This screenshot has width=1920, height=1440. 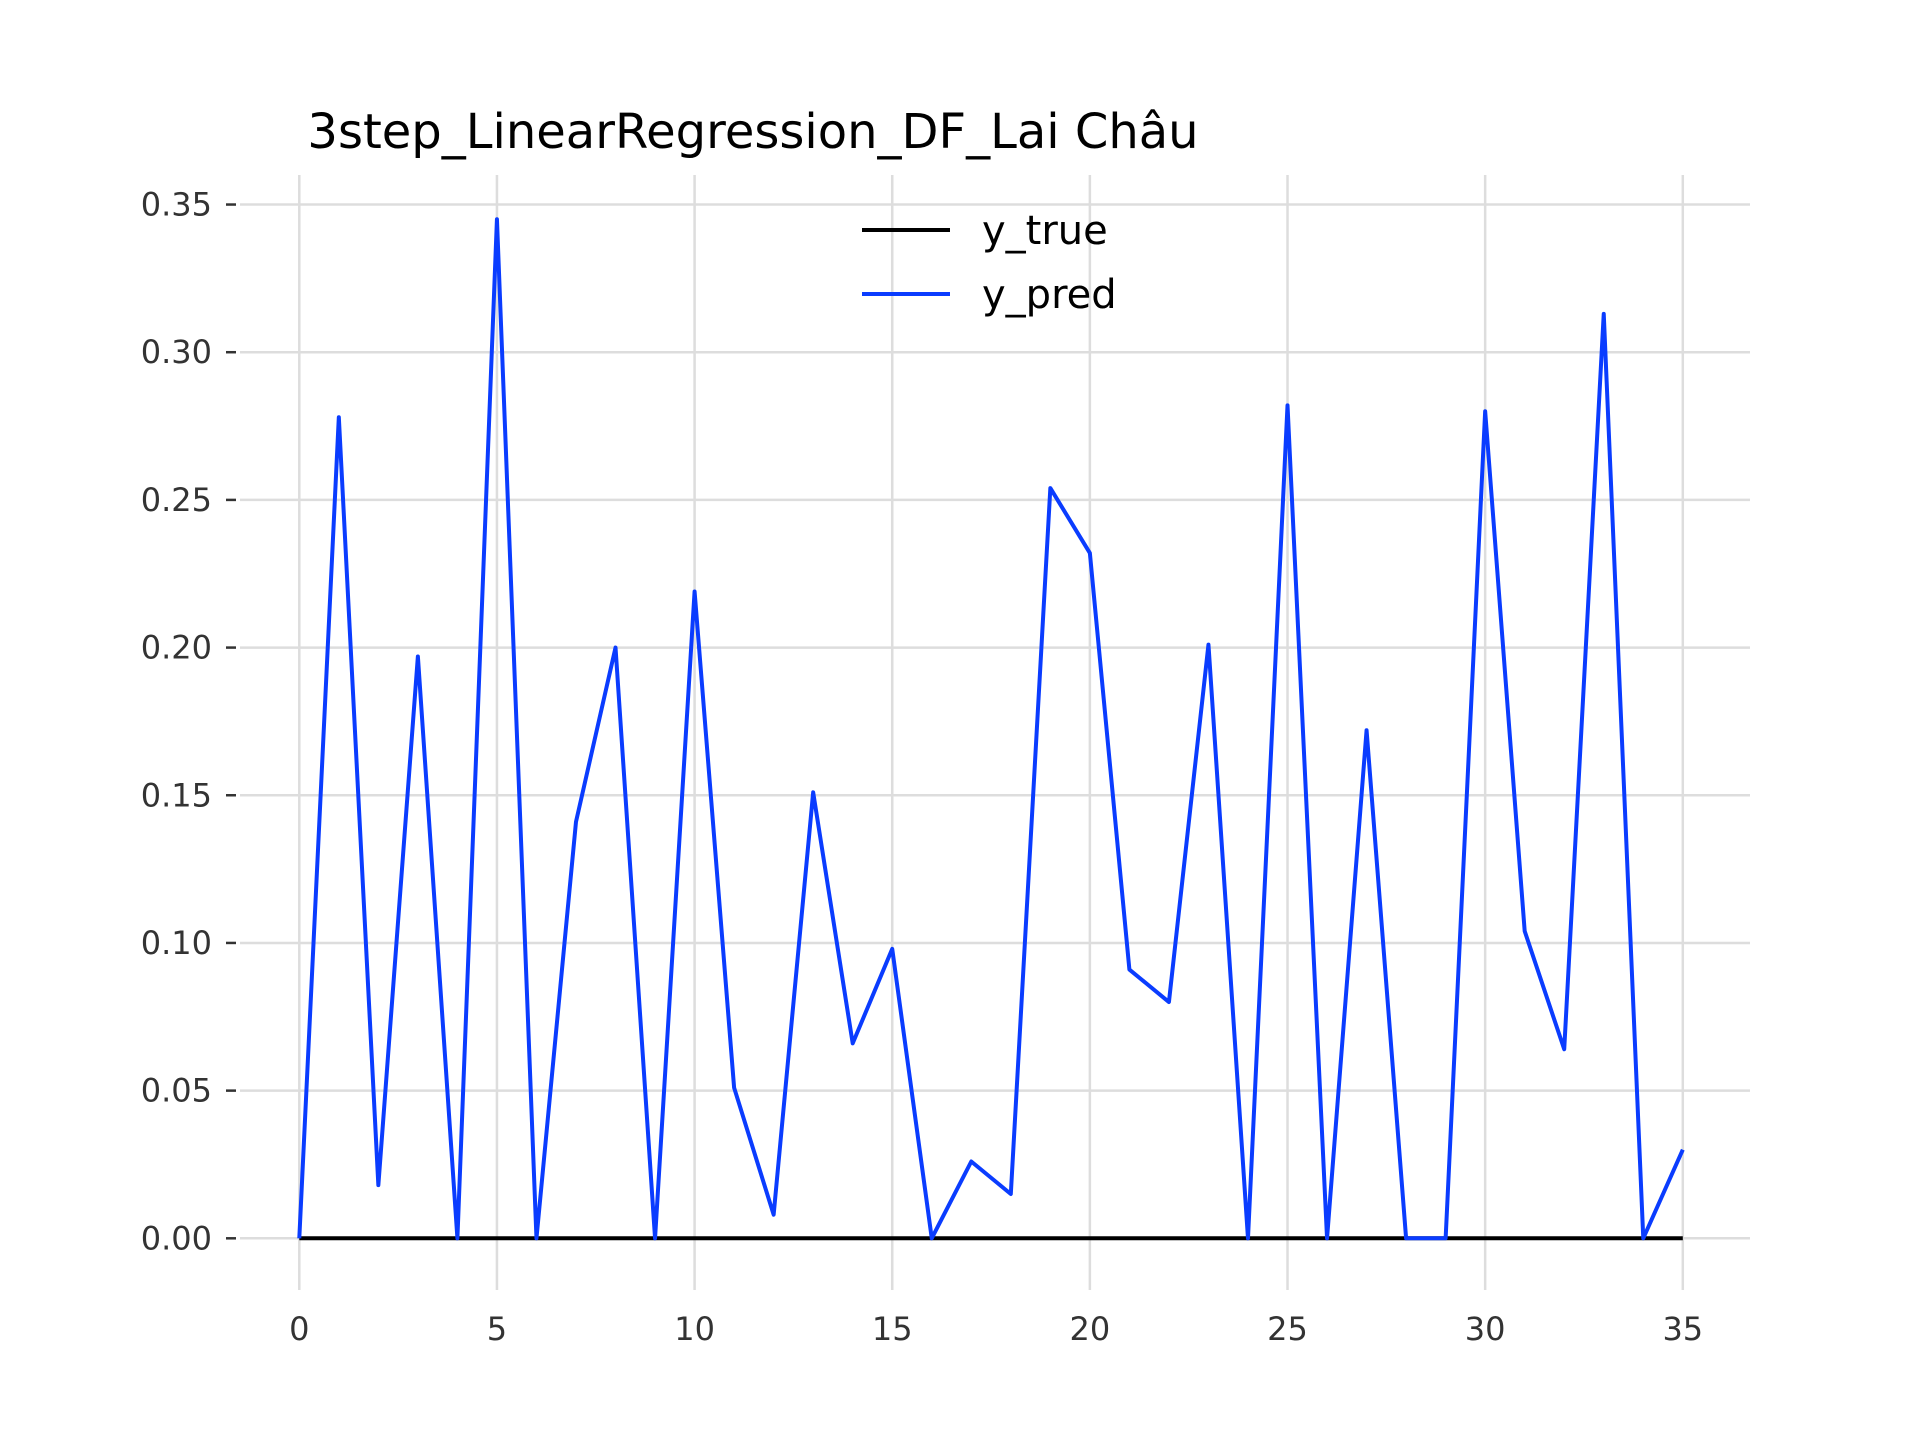 I want to click on y-tick-label: 0.00, so click(x=176, y=1238).